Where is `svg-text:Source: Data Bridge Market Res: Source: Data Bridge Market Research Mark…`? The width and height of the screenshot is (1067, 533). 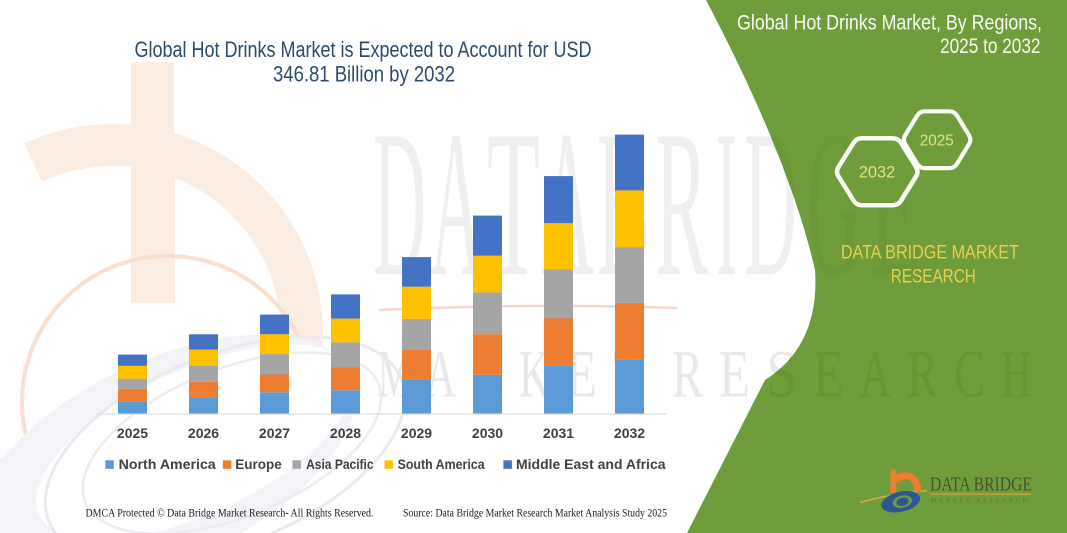 svg-text:Source: Data Bridge Market Res: Source: Data Bridge Market Research Mark… is located at coordinates (535, 514).